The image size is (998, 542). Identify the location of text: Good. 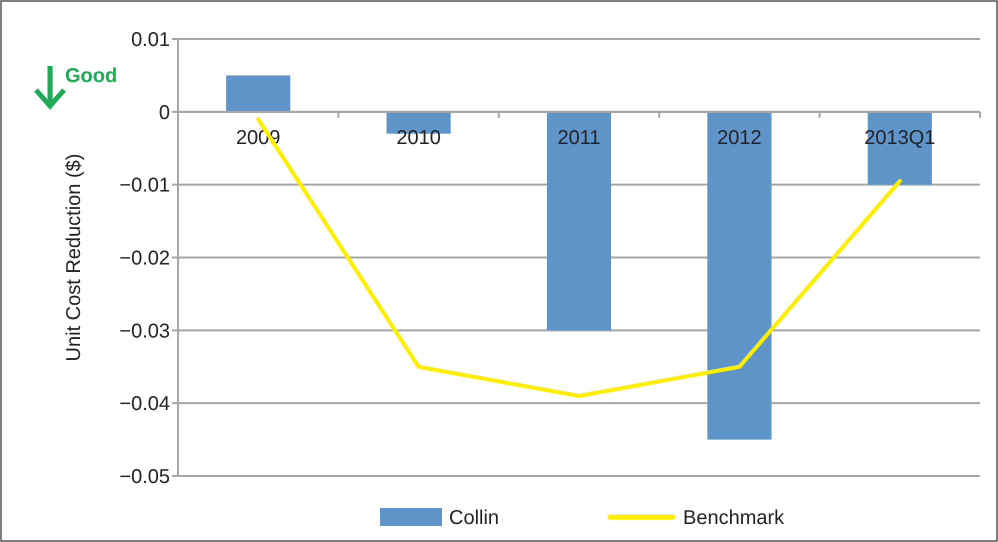
(91, 76).